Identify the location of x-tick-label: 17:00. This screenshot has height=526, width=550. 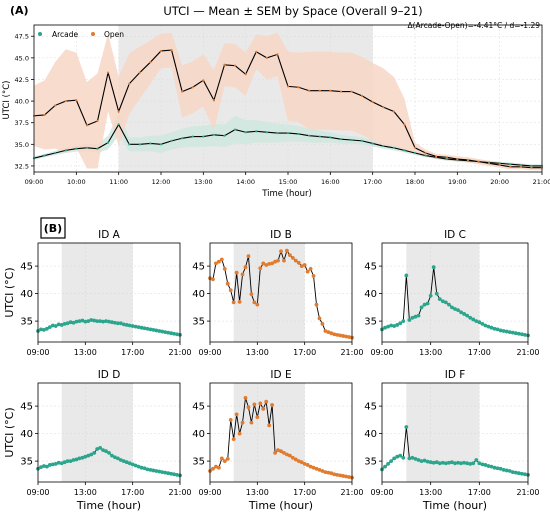
(479, 352).